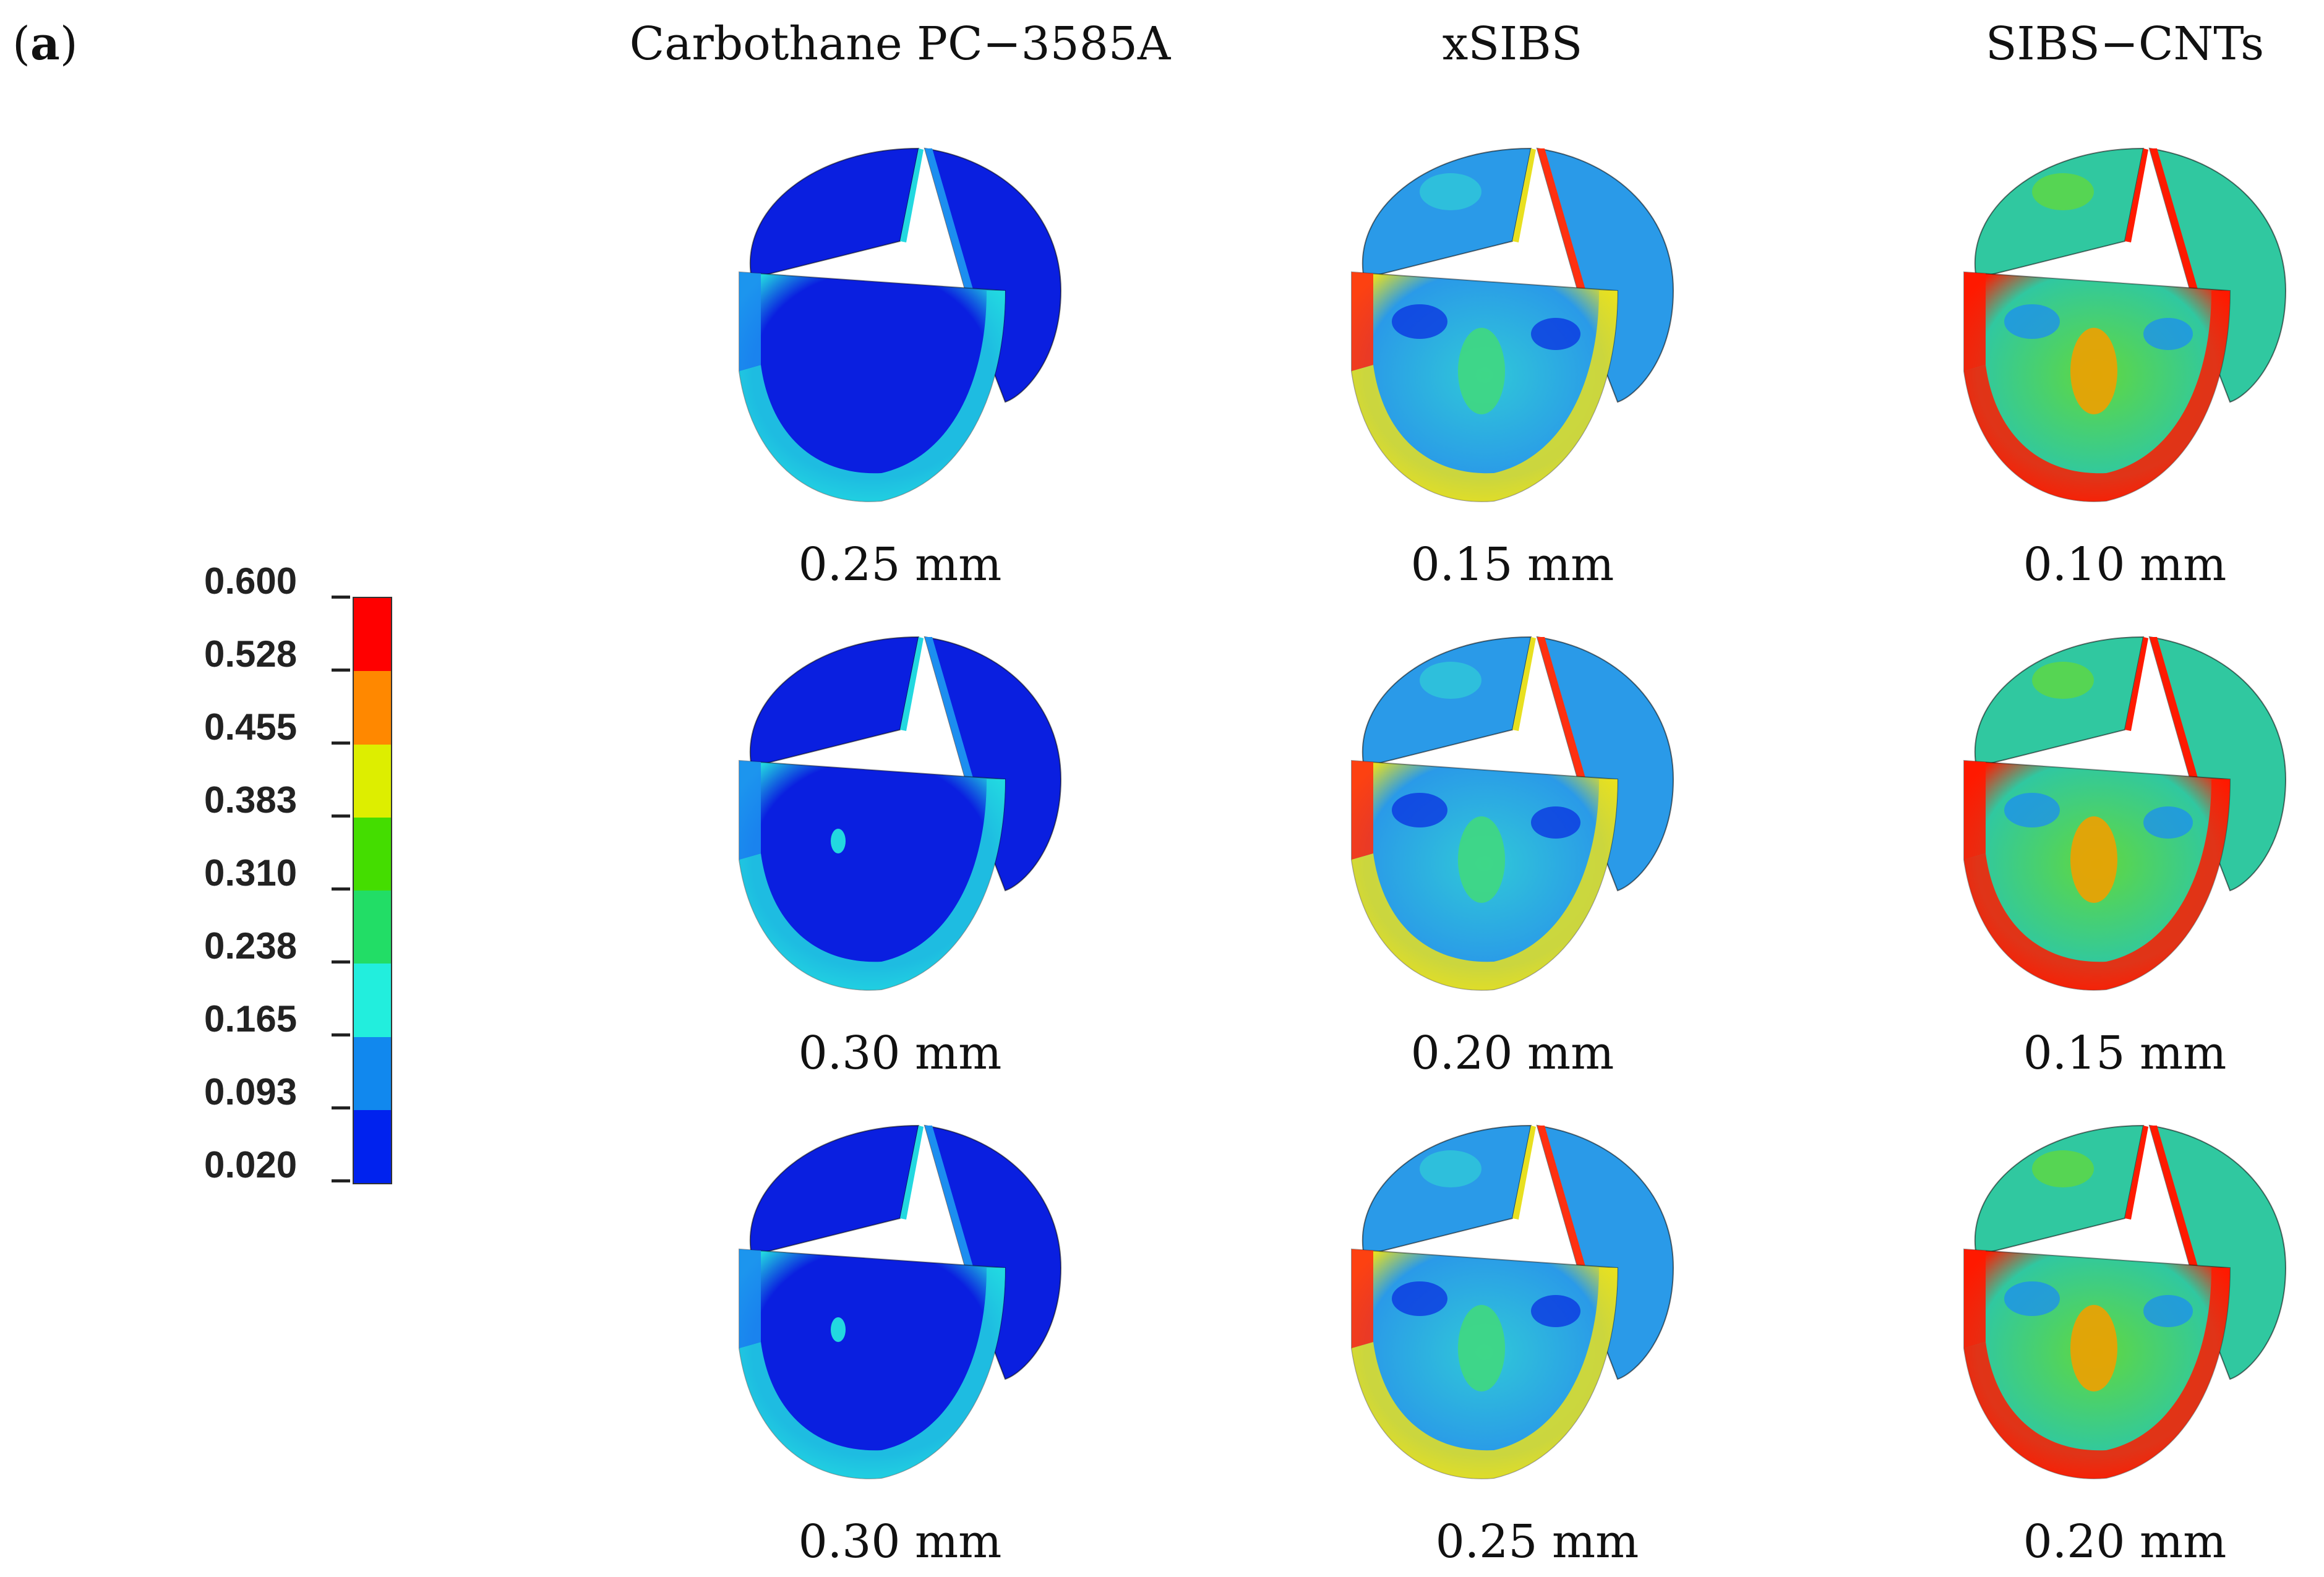 Image resolution: width=2324 pixels, height=1577 pixels. Describe the element at coordinates (2125, 564) in the screenshot. I see `thickness-label: 0.10 mm` at that location.